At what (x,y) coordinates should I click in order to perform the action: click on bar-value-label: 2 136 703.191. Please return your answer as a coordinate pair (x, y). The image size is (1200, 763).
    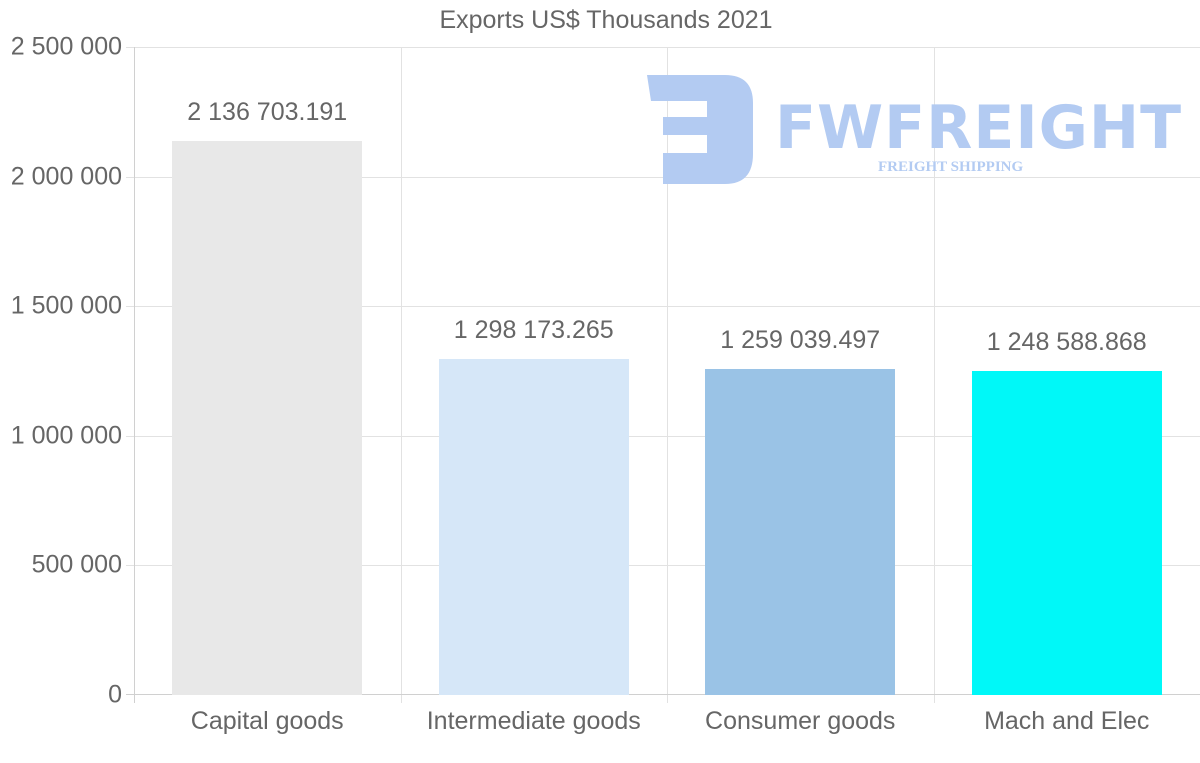
    Looking at the image, I should click on (267, 112).